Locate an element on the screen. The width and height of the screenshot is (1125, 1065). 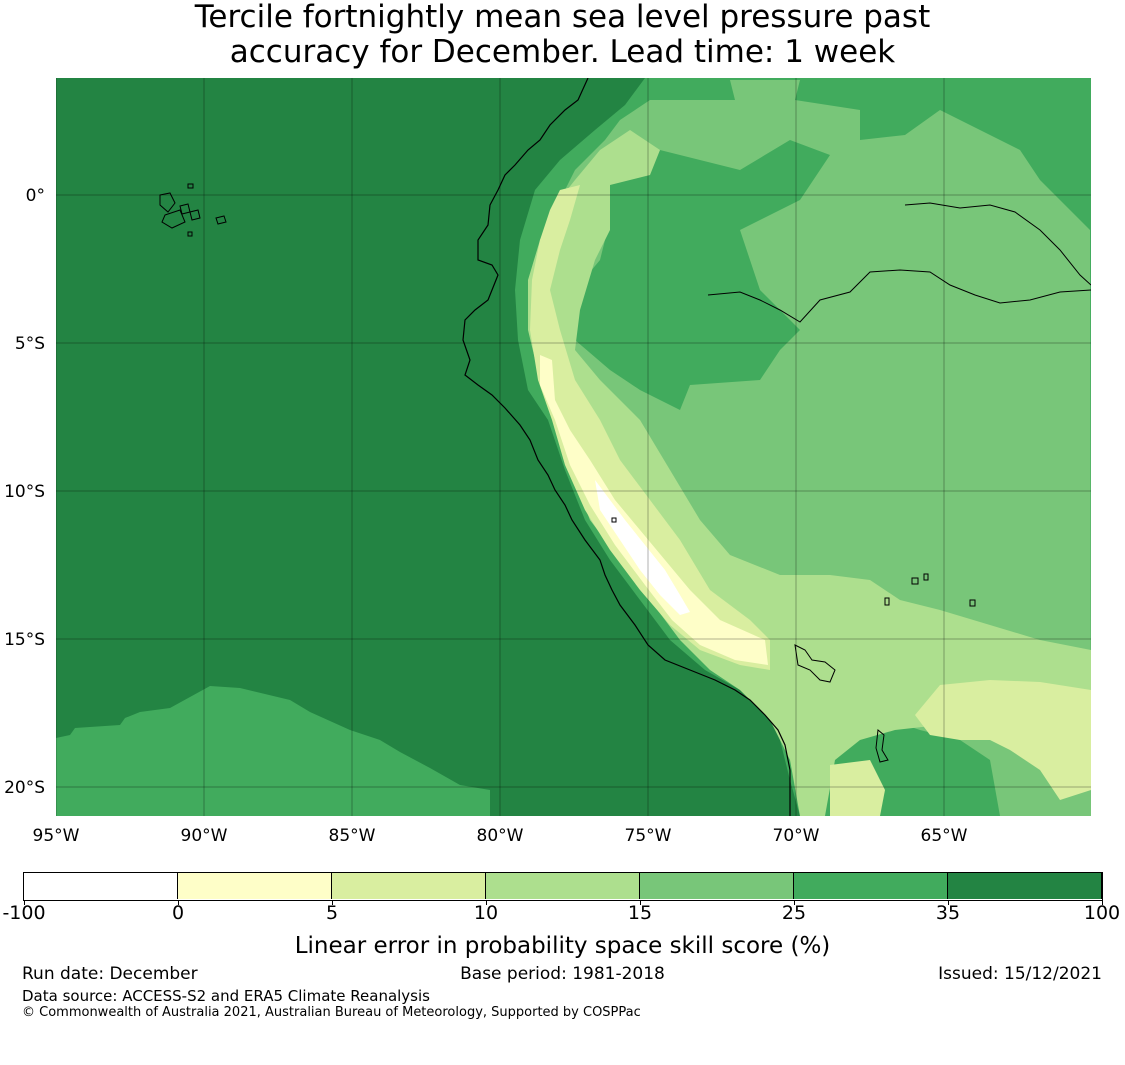
lat-label: 10°S is located at coordinates (24, 492).